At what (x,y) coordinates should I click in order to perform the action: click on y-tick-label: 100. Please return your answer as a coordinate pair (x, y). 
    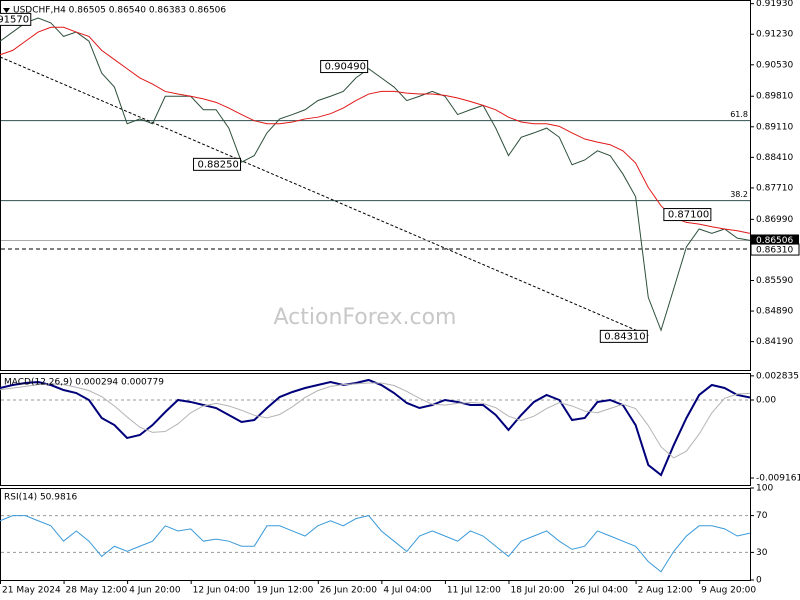
    Looking at the image, I should click on (764, 489).